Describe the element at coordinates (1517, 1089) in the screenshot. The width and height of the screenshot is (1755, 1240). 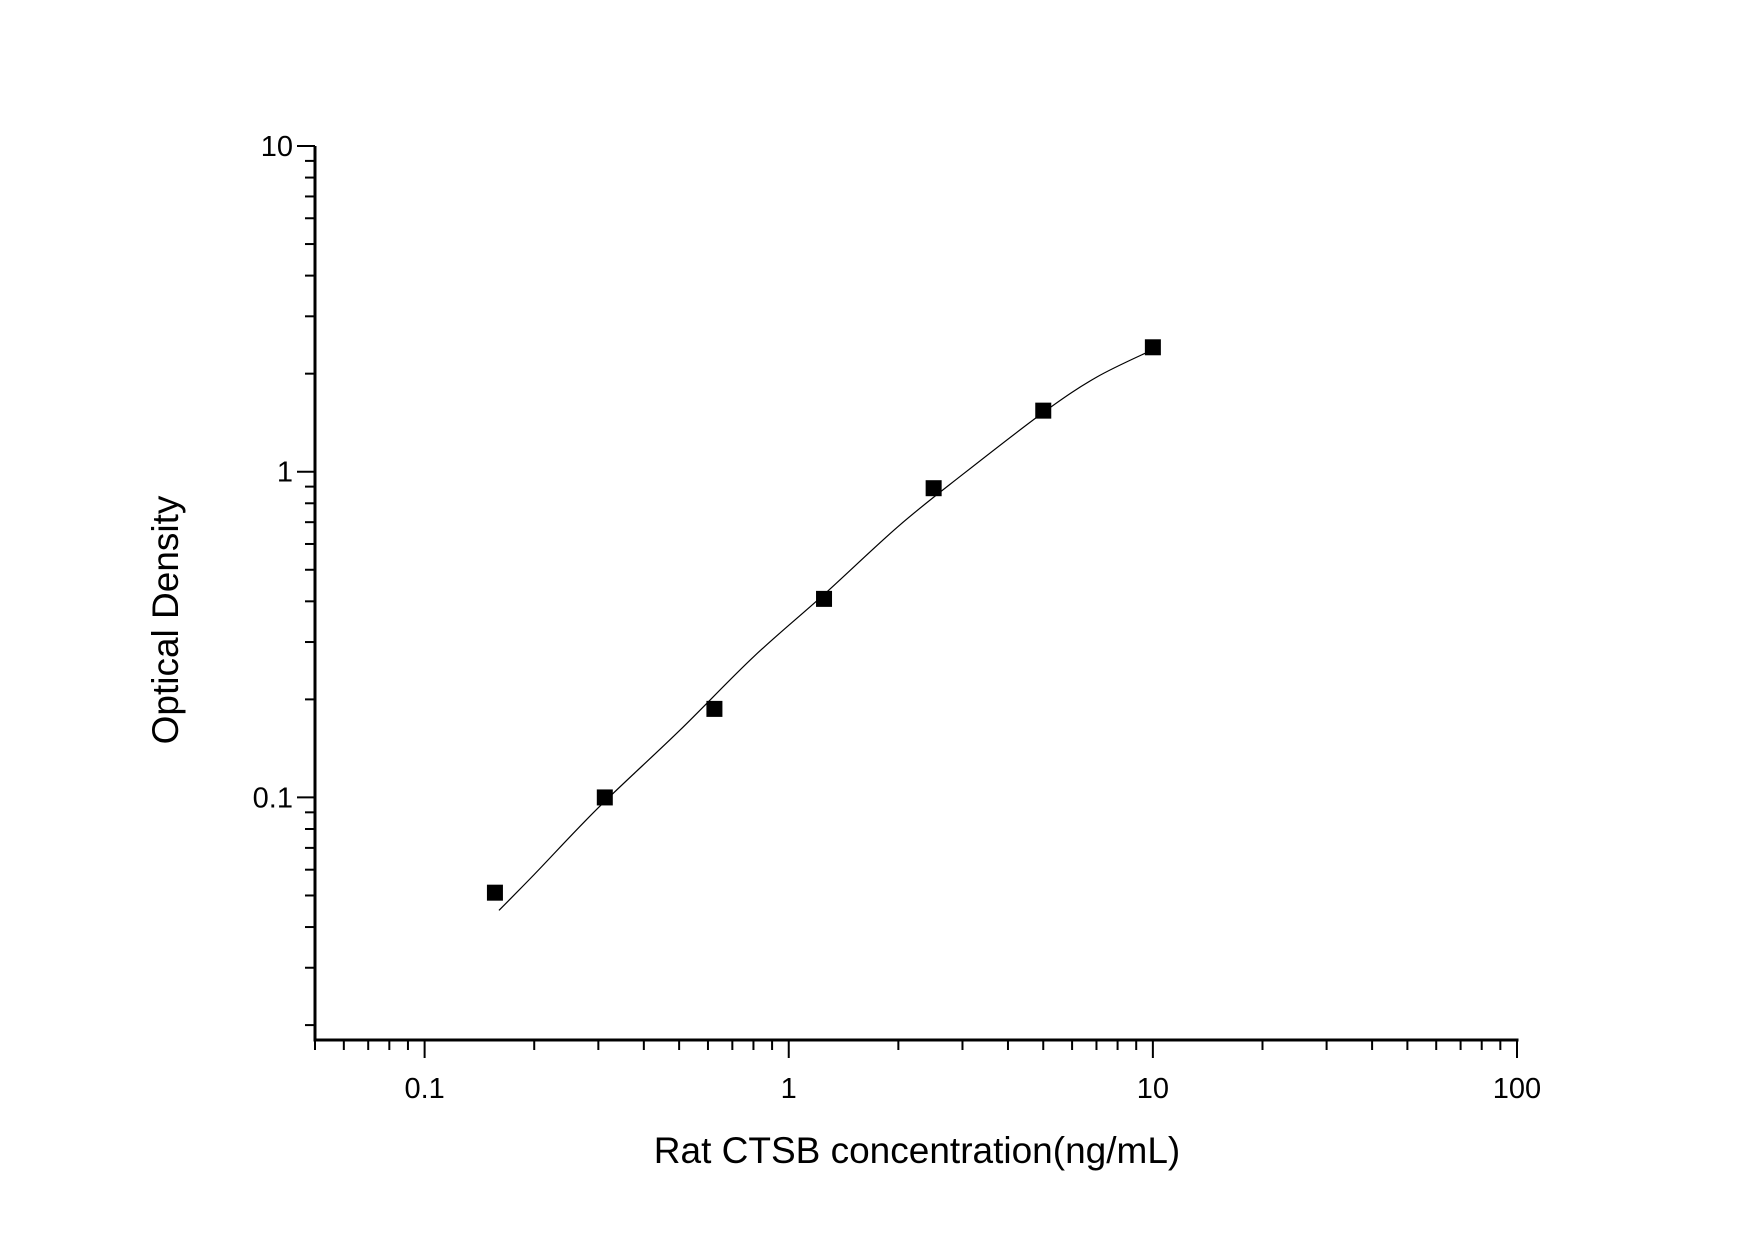
I see `x-tick-label: 100` at that location.